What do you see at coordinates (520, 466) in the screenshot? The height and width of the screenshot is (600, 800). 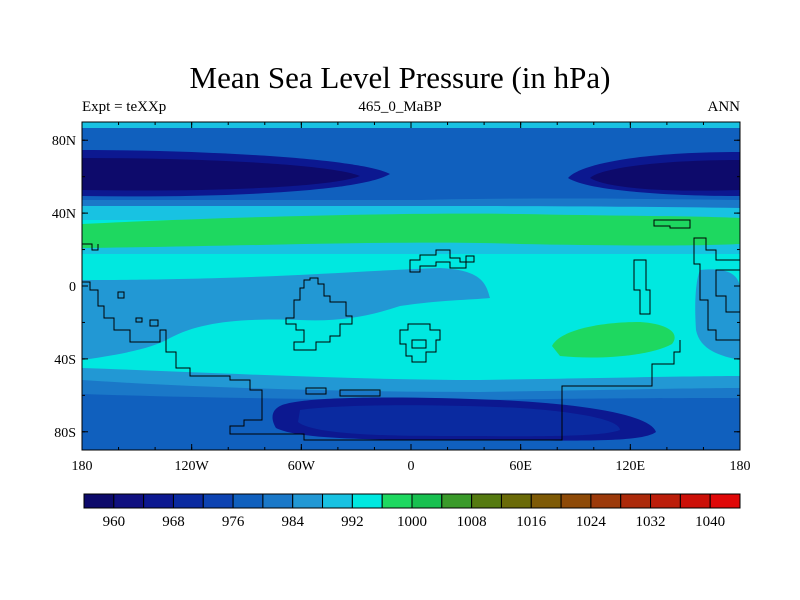 I see `x-tick-label: 60E` at bounding box center [520, 466].